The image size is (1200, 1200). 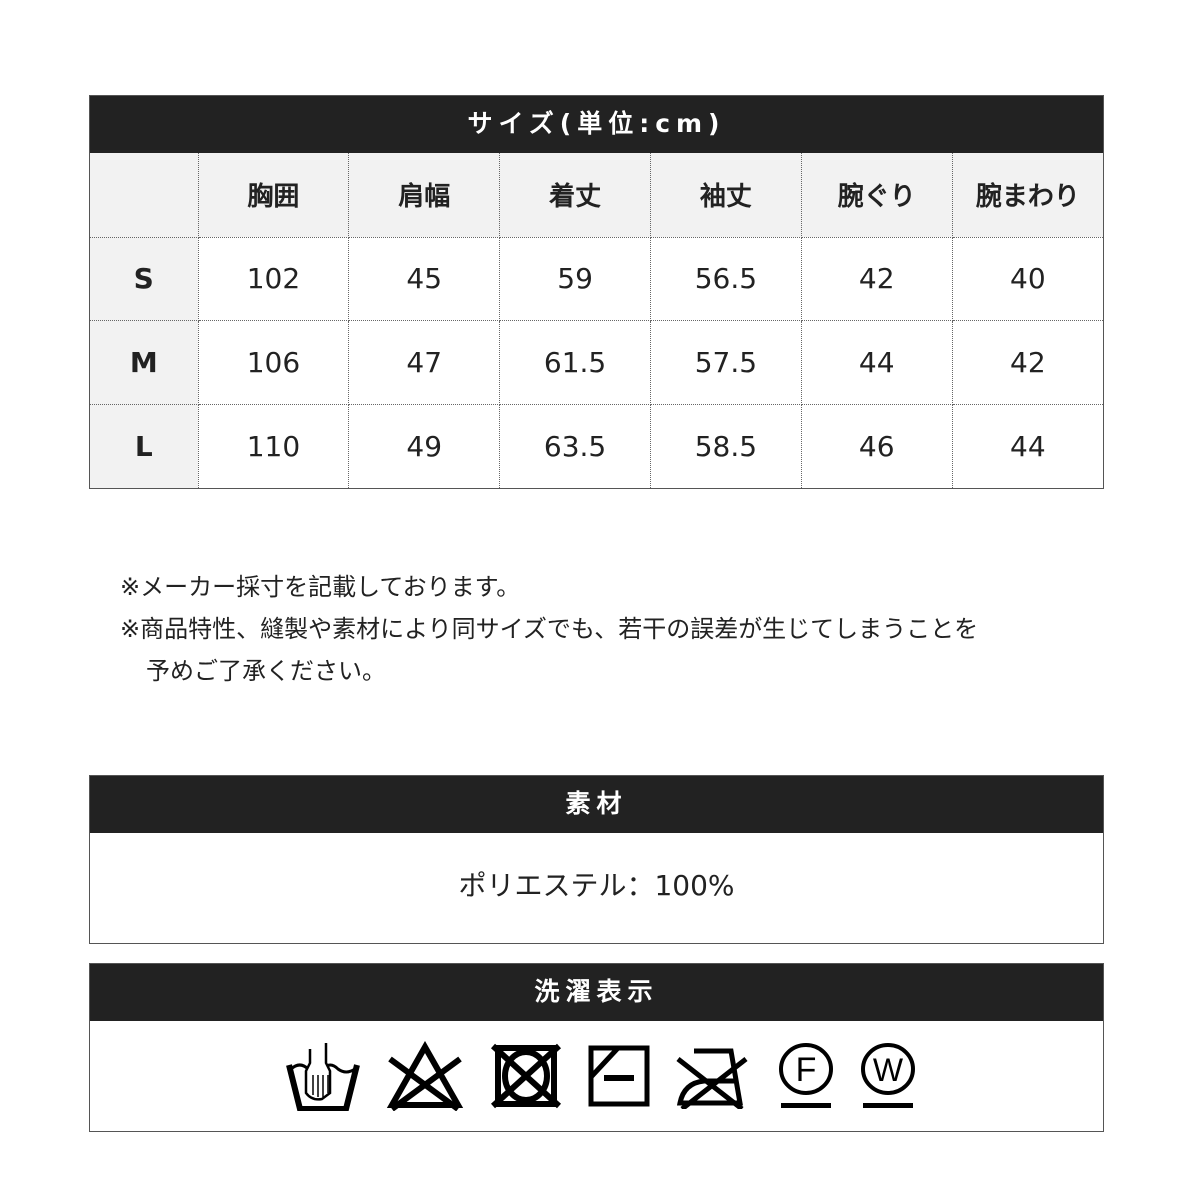 I want to click on no-bleach-icon, so click(x=424, y=1076).